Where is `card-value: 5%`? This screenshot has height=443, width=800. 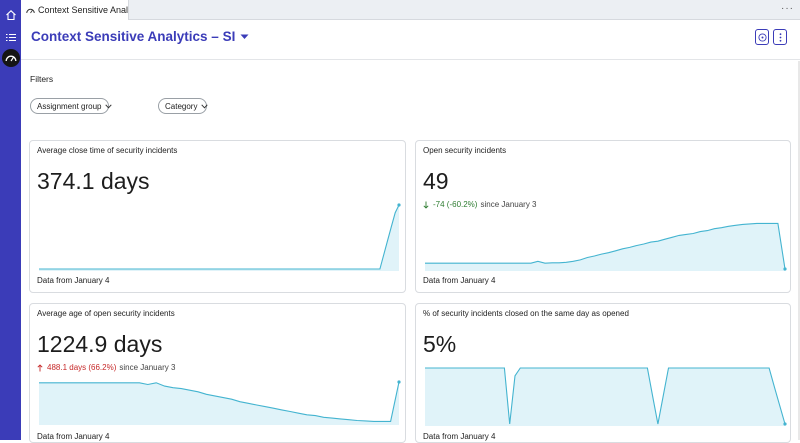 card-value: 5% is located at coordinates (440, 344).